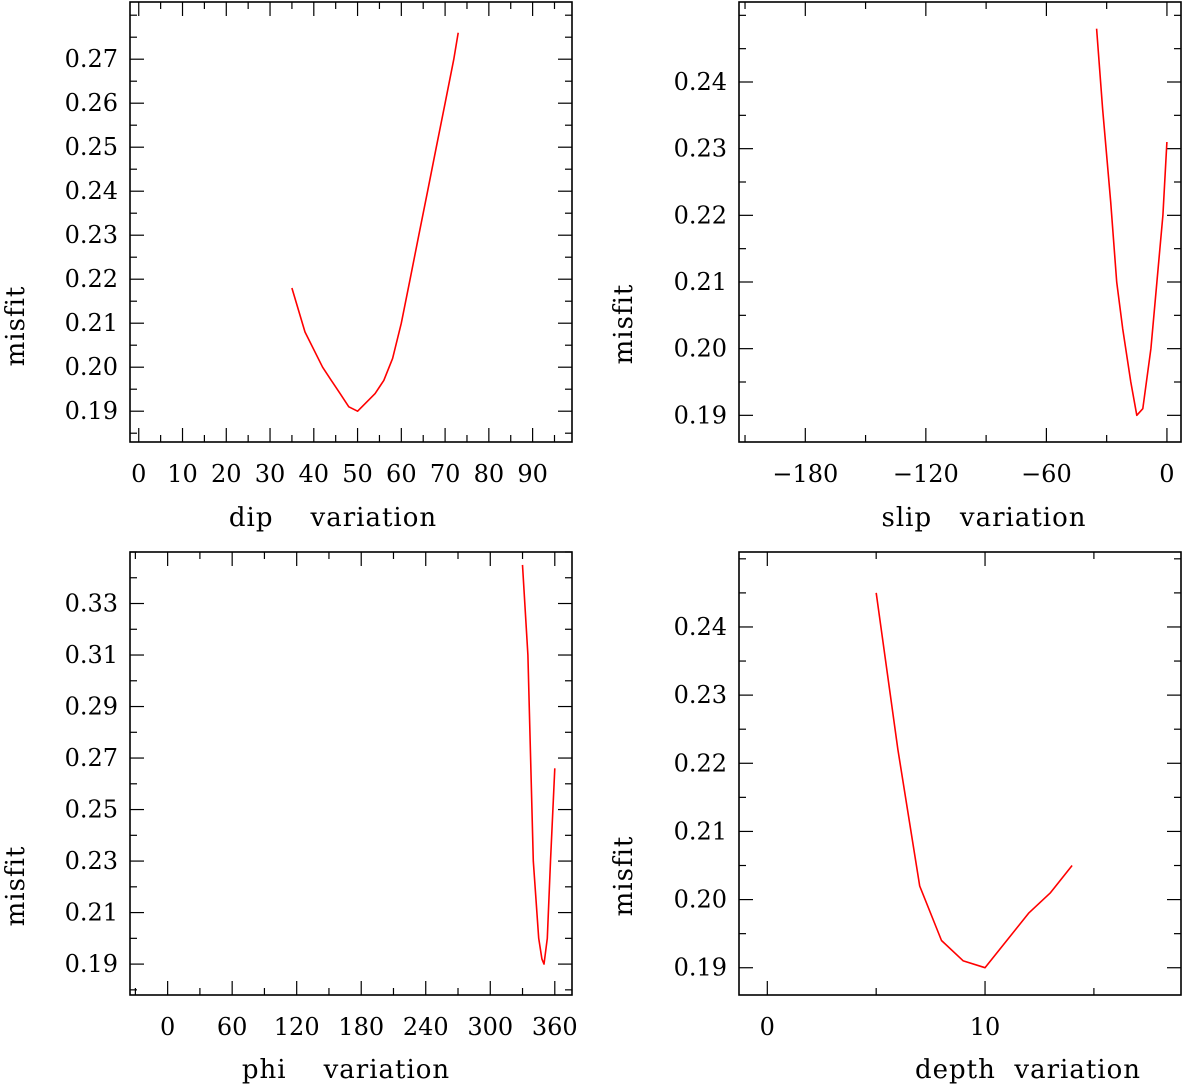 This screenshot has width=1183, height=1086. Describe the element at coordinates (983, 518) in the screenshot. I see `x-axis-label: slip variation` at that location.